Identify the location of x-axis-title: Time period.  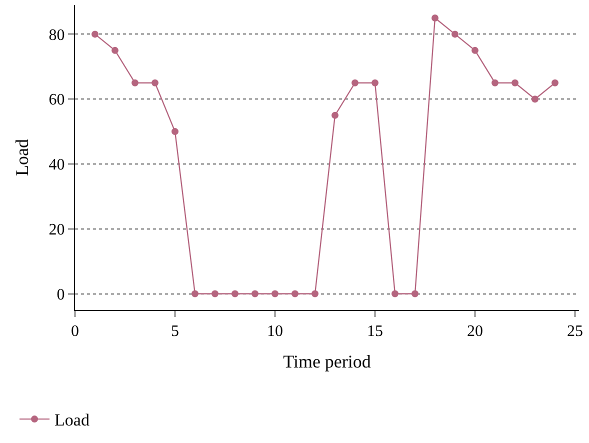
(327, 361).